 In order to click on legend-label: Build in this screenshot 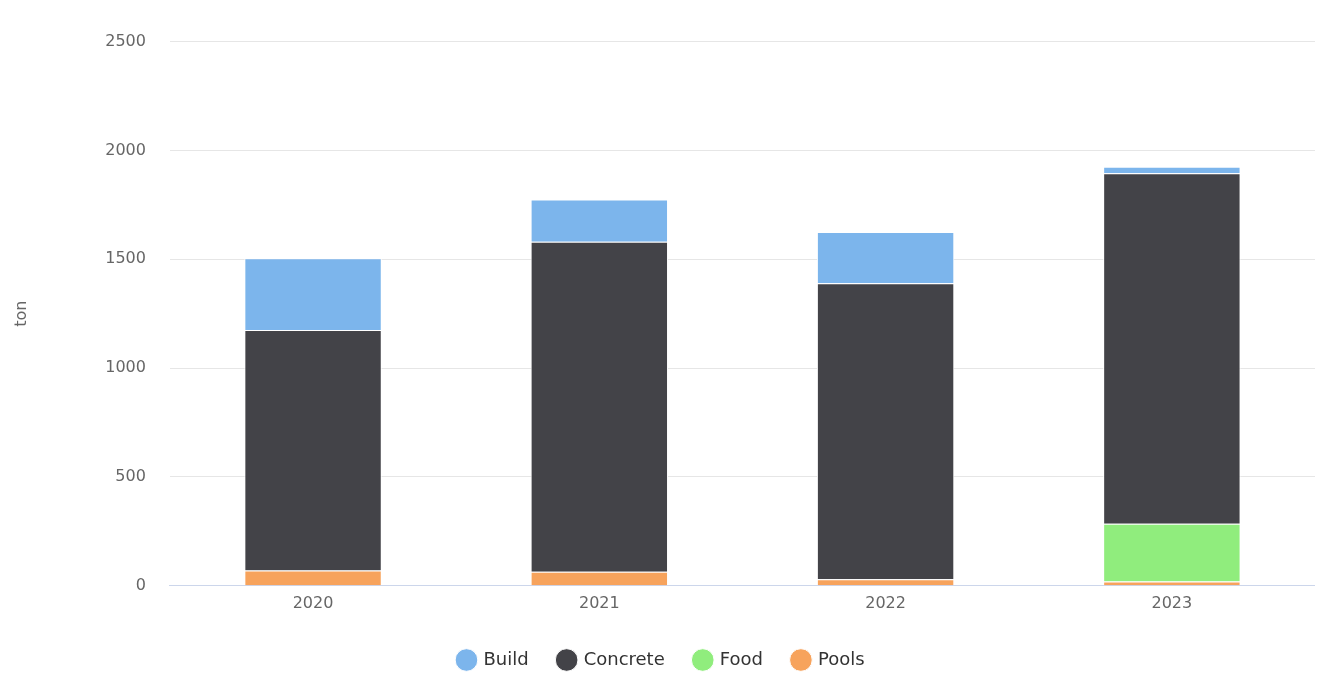, I will do `click(506, 658)`.